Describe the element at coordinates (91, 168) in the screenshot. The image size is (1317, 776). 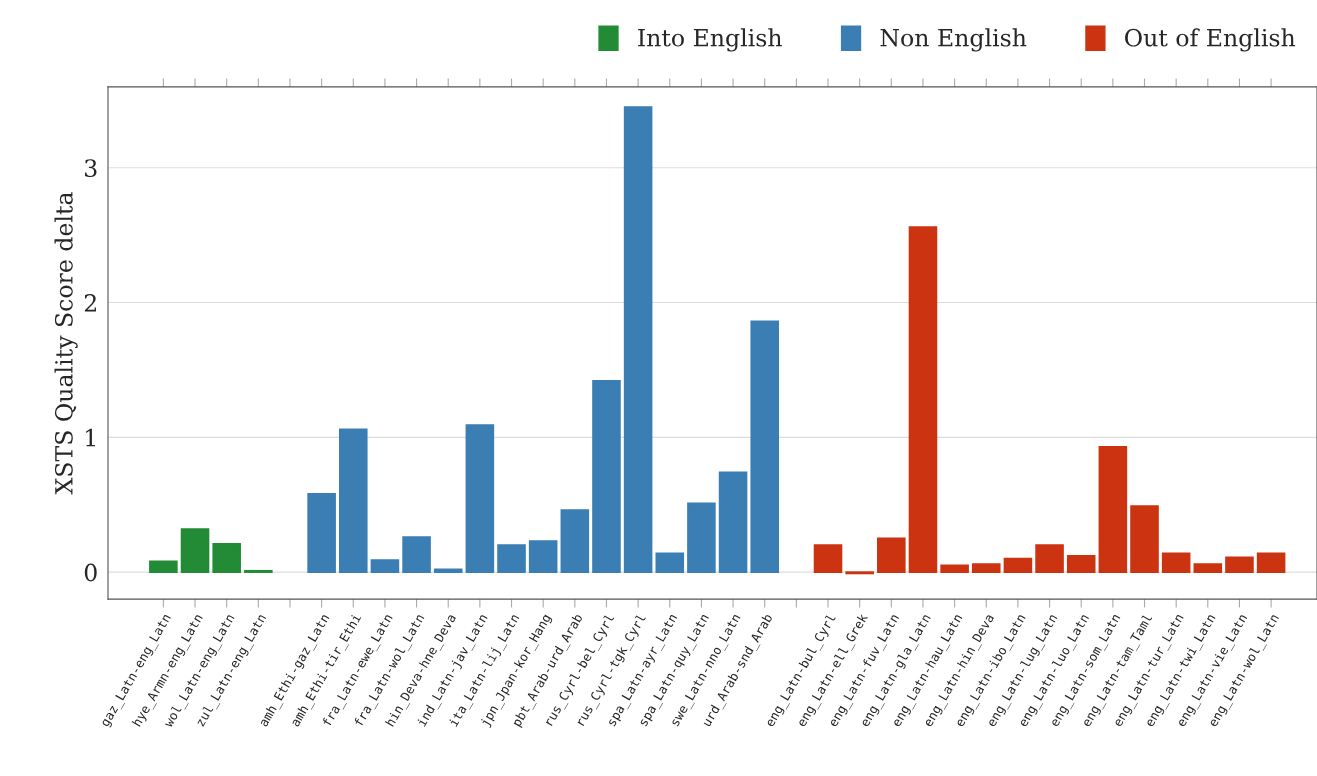
I see `y-tick-label: 3` at that location.